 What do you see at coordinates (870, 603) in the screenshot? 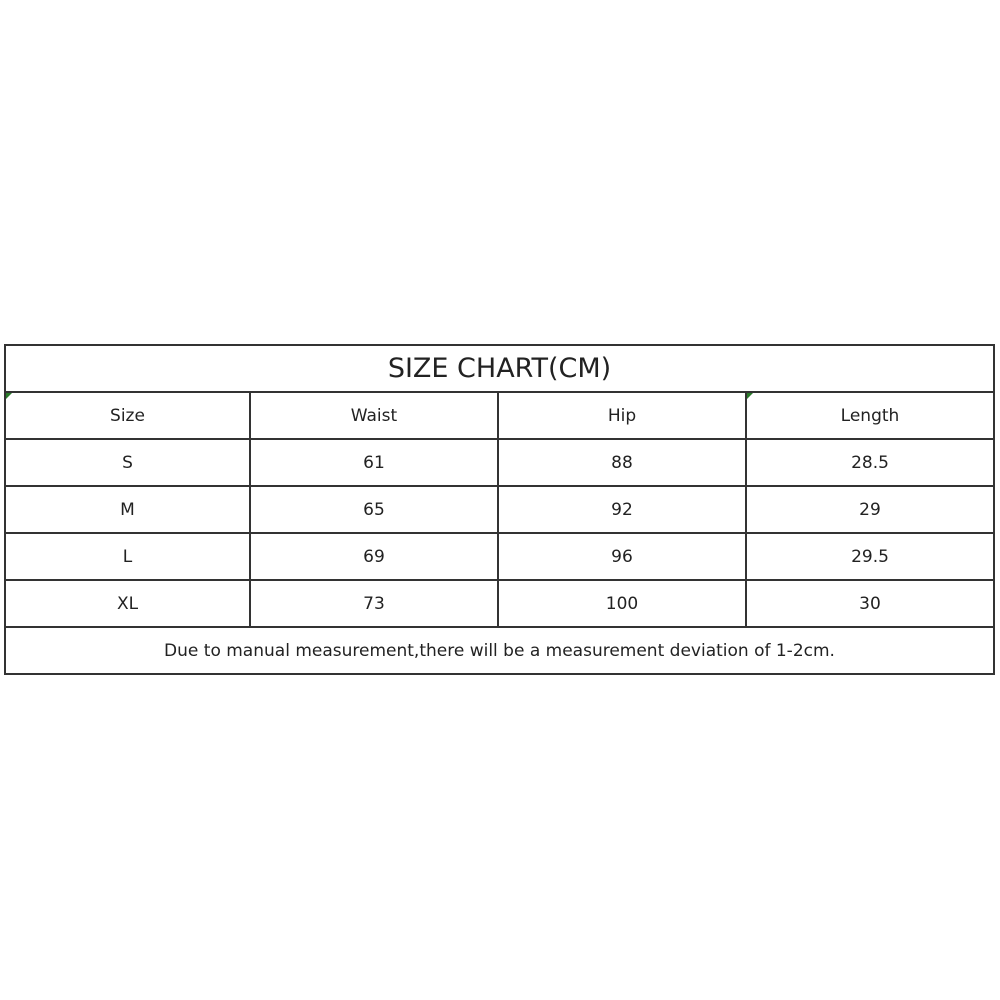
I see `cell: 30` at bounding box center [870, 603].